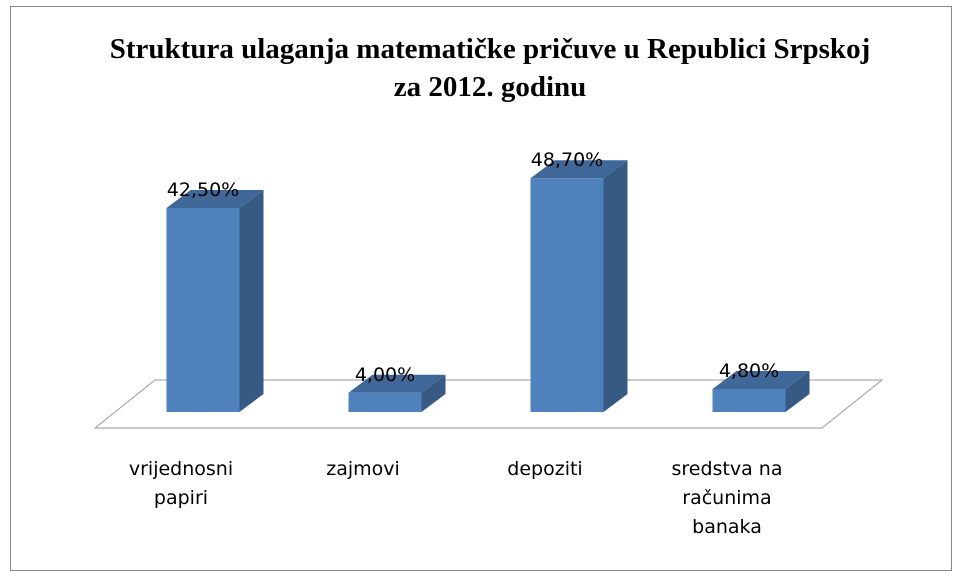 This screenshot has height=579, width=956. Describe the element at coordinates (363, 469) in the screenshot. I see `x-tick-label: zajmovi` at that location.